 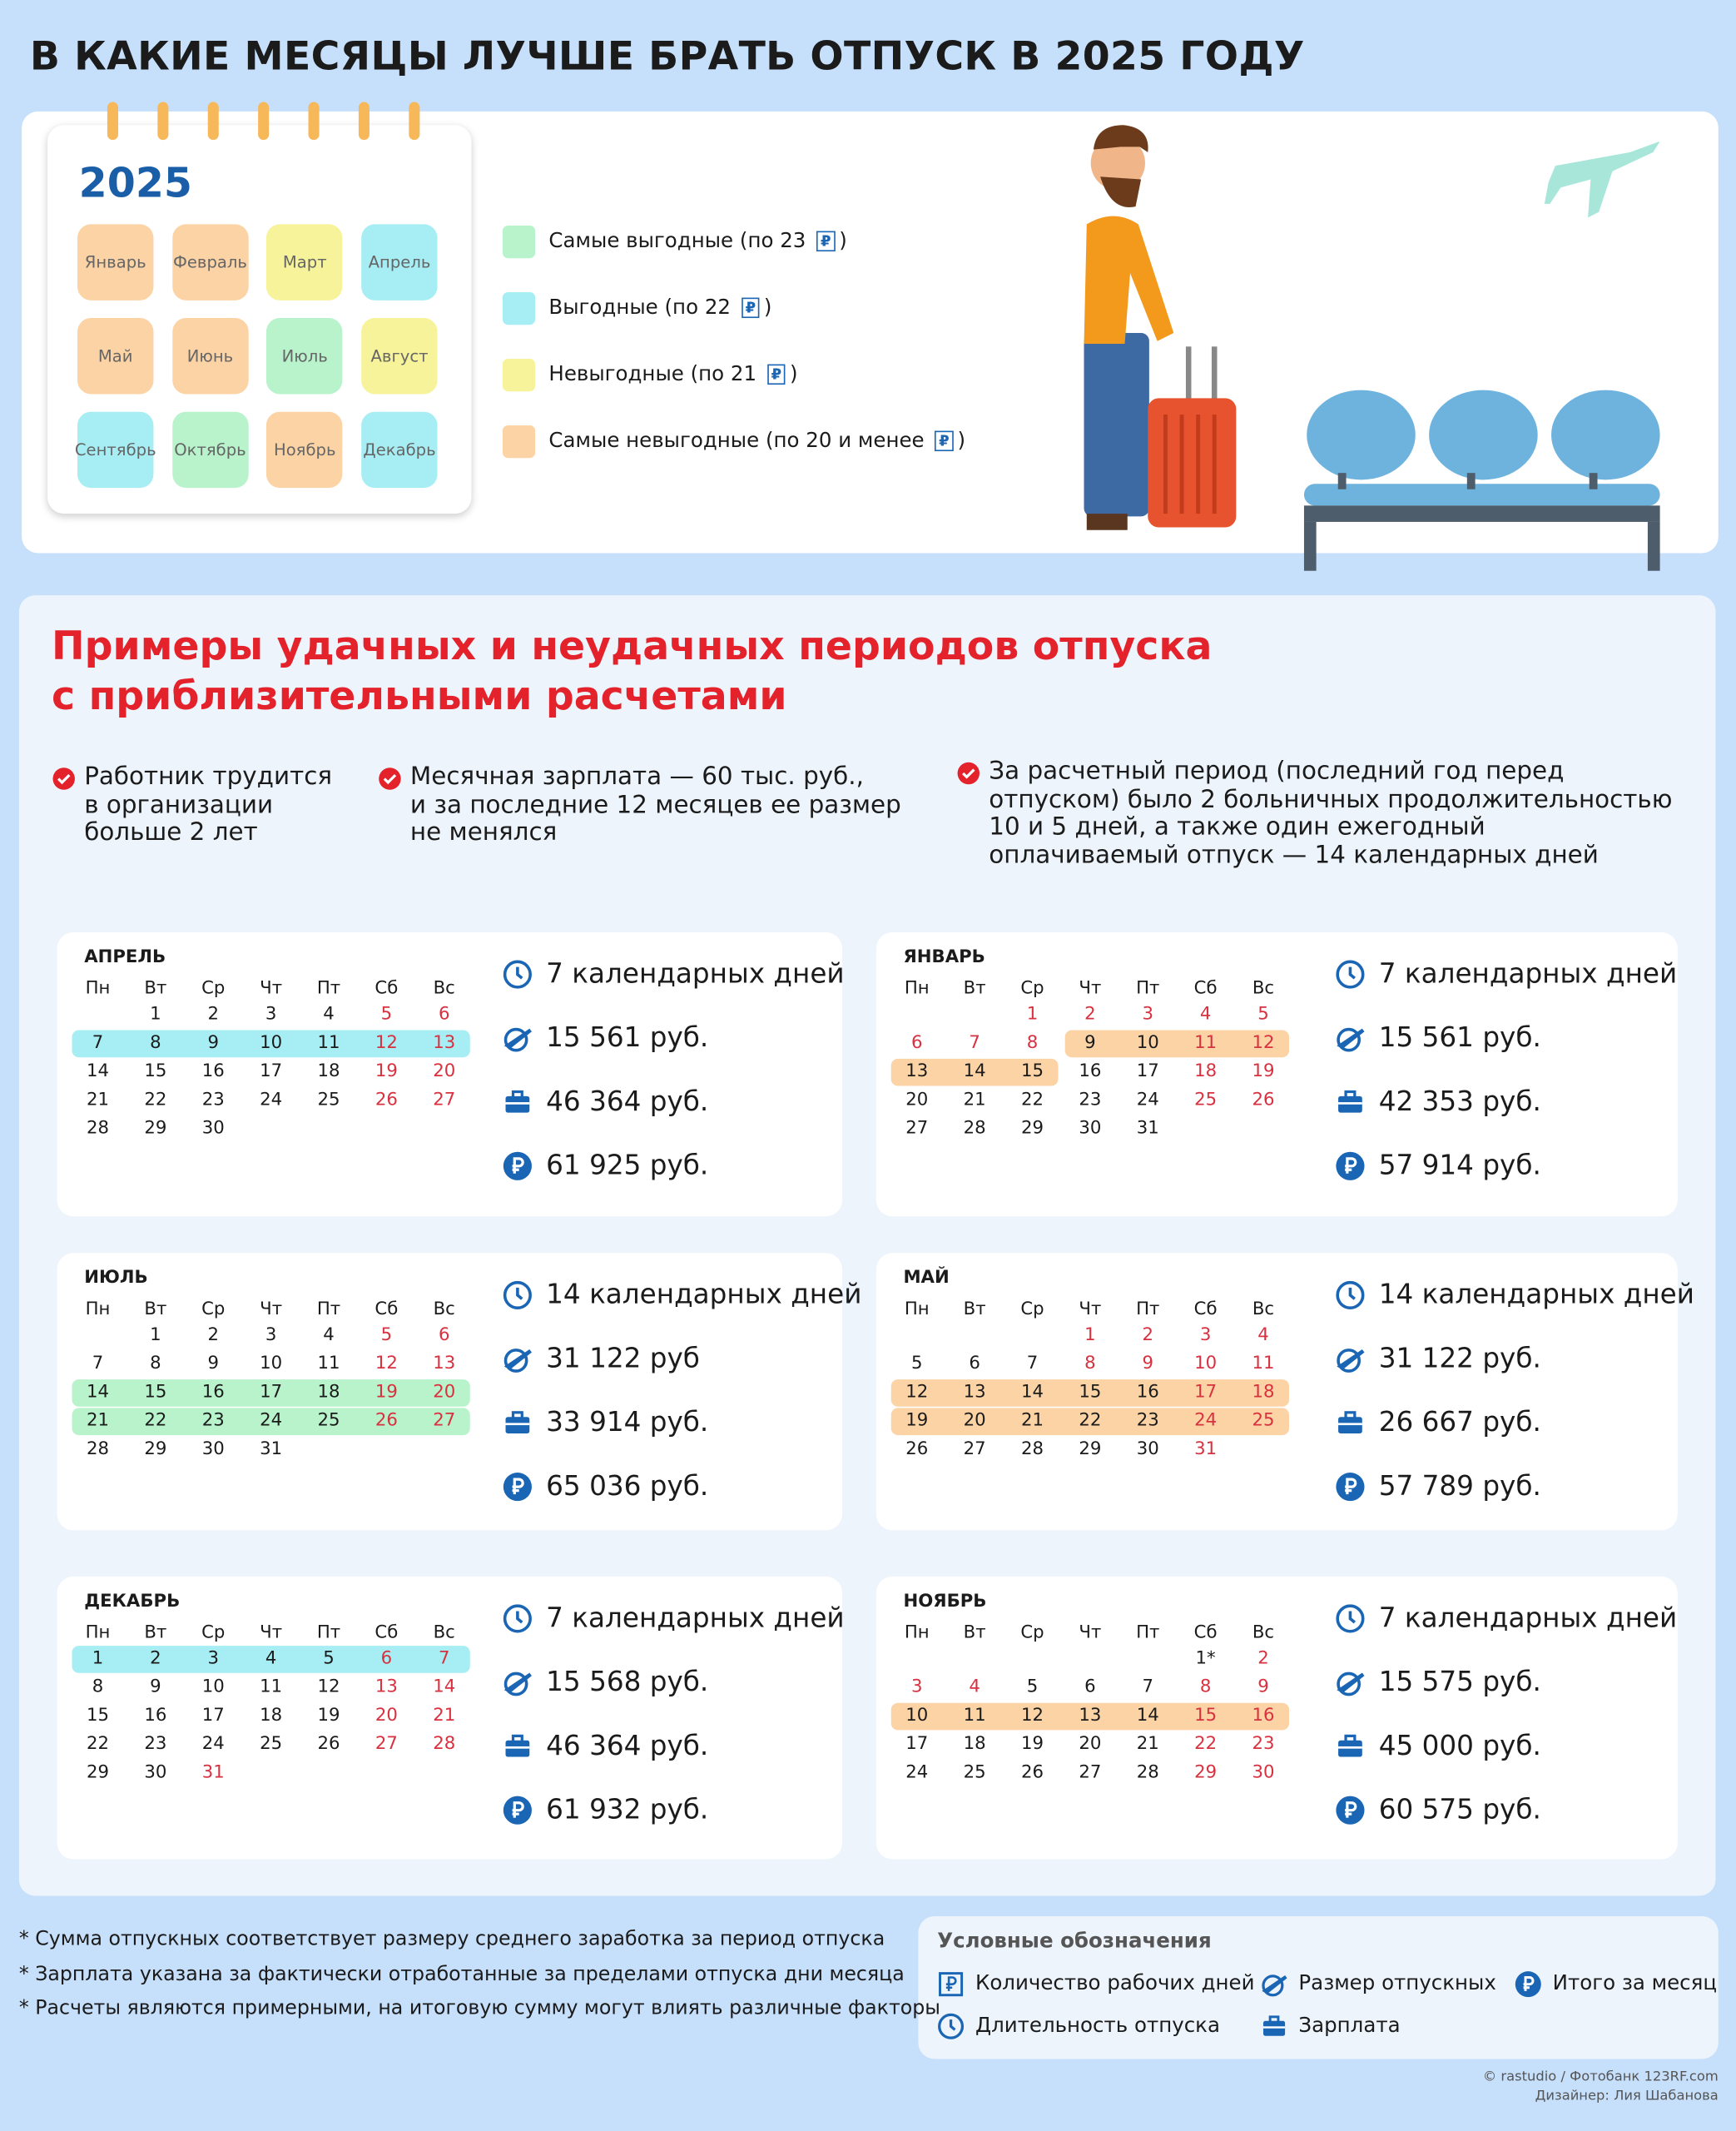 What do you see at coordinates (917, 1687) in the screenshot?
I see `day: 3` at bounding box center [917, 1687].